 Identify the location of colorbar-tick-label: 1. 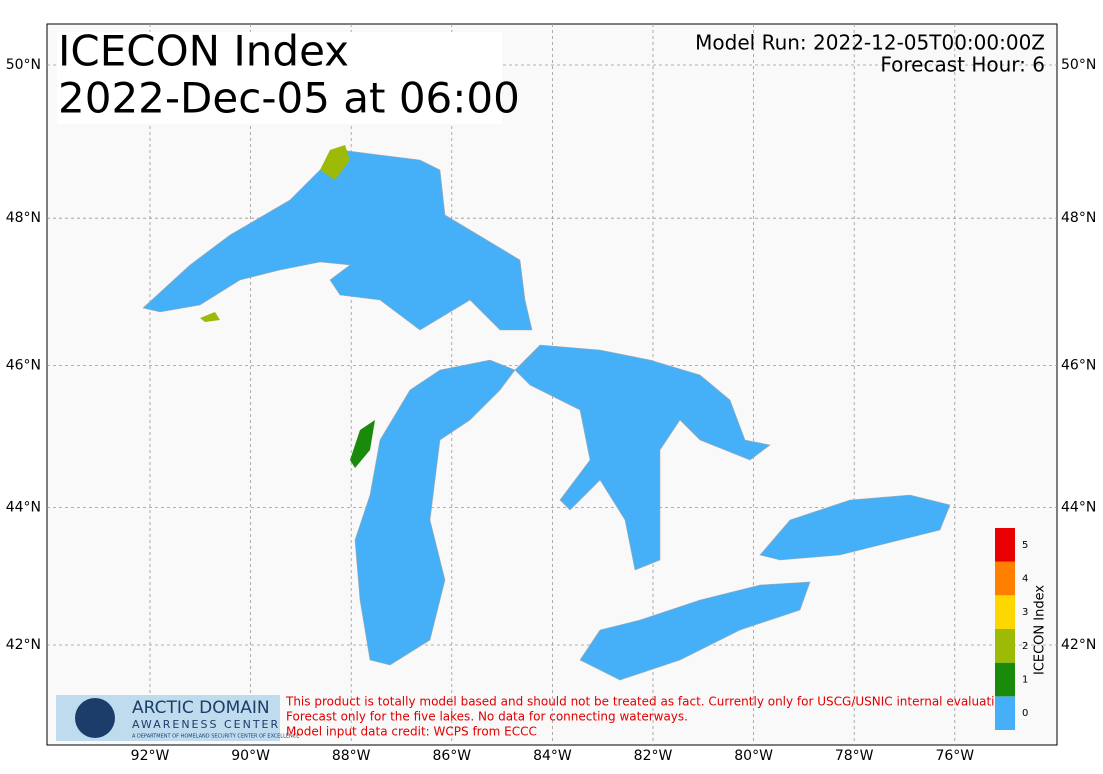
(1025, 680).